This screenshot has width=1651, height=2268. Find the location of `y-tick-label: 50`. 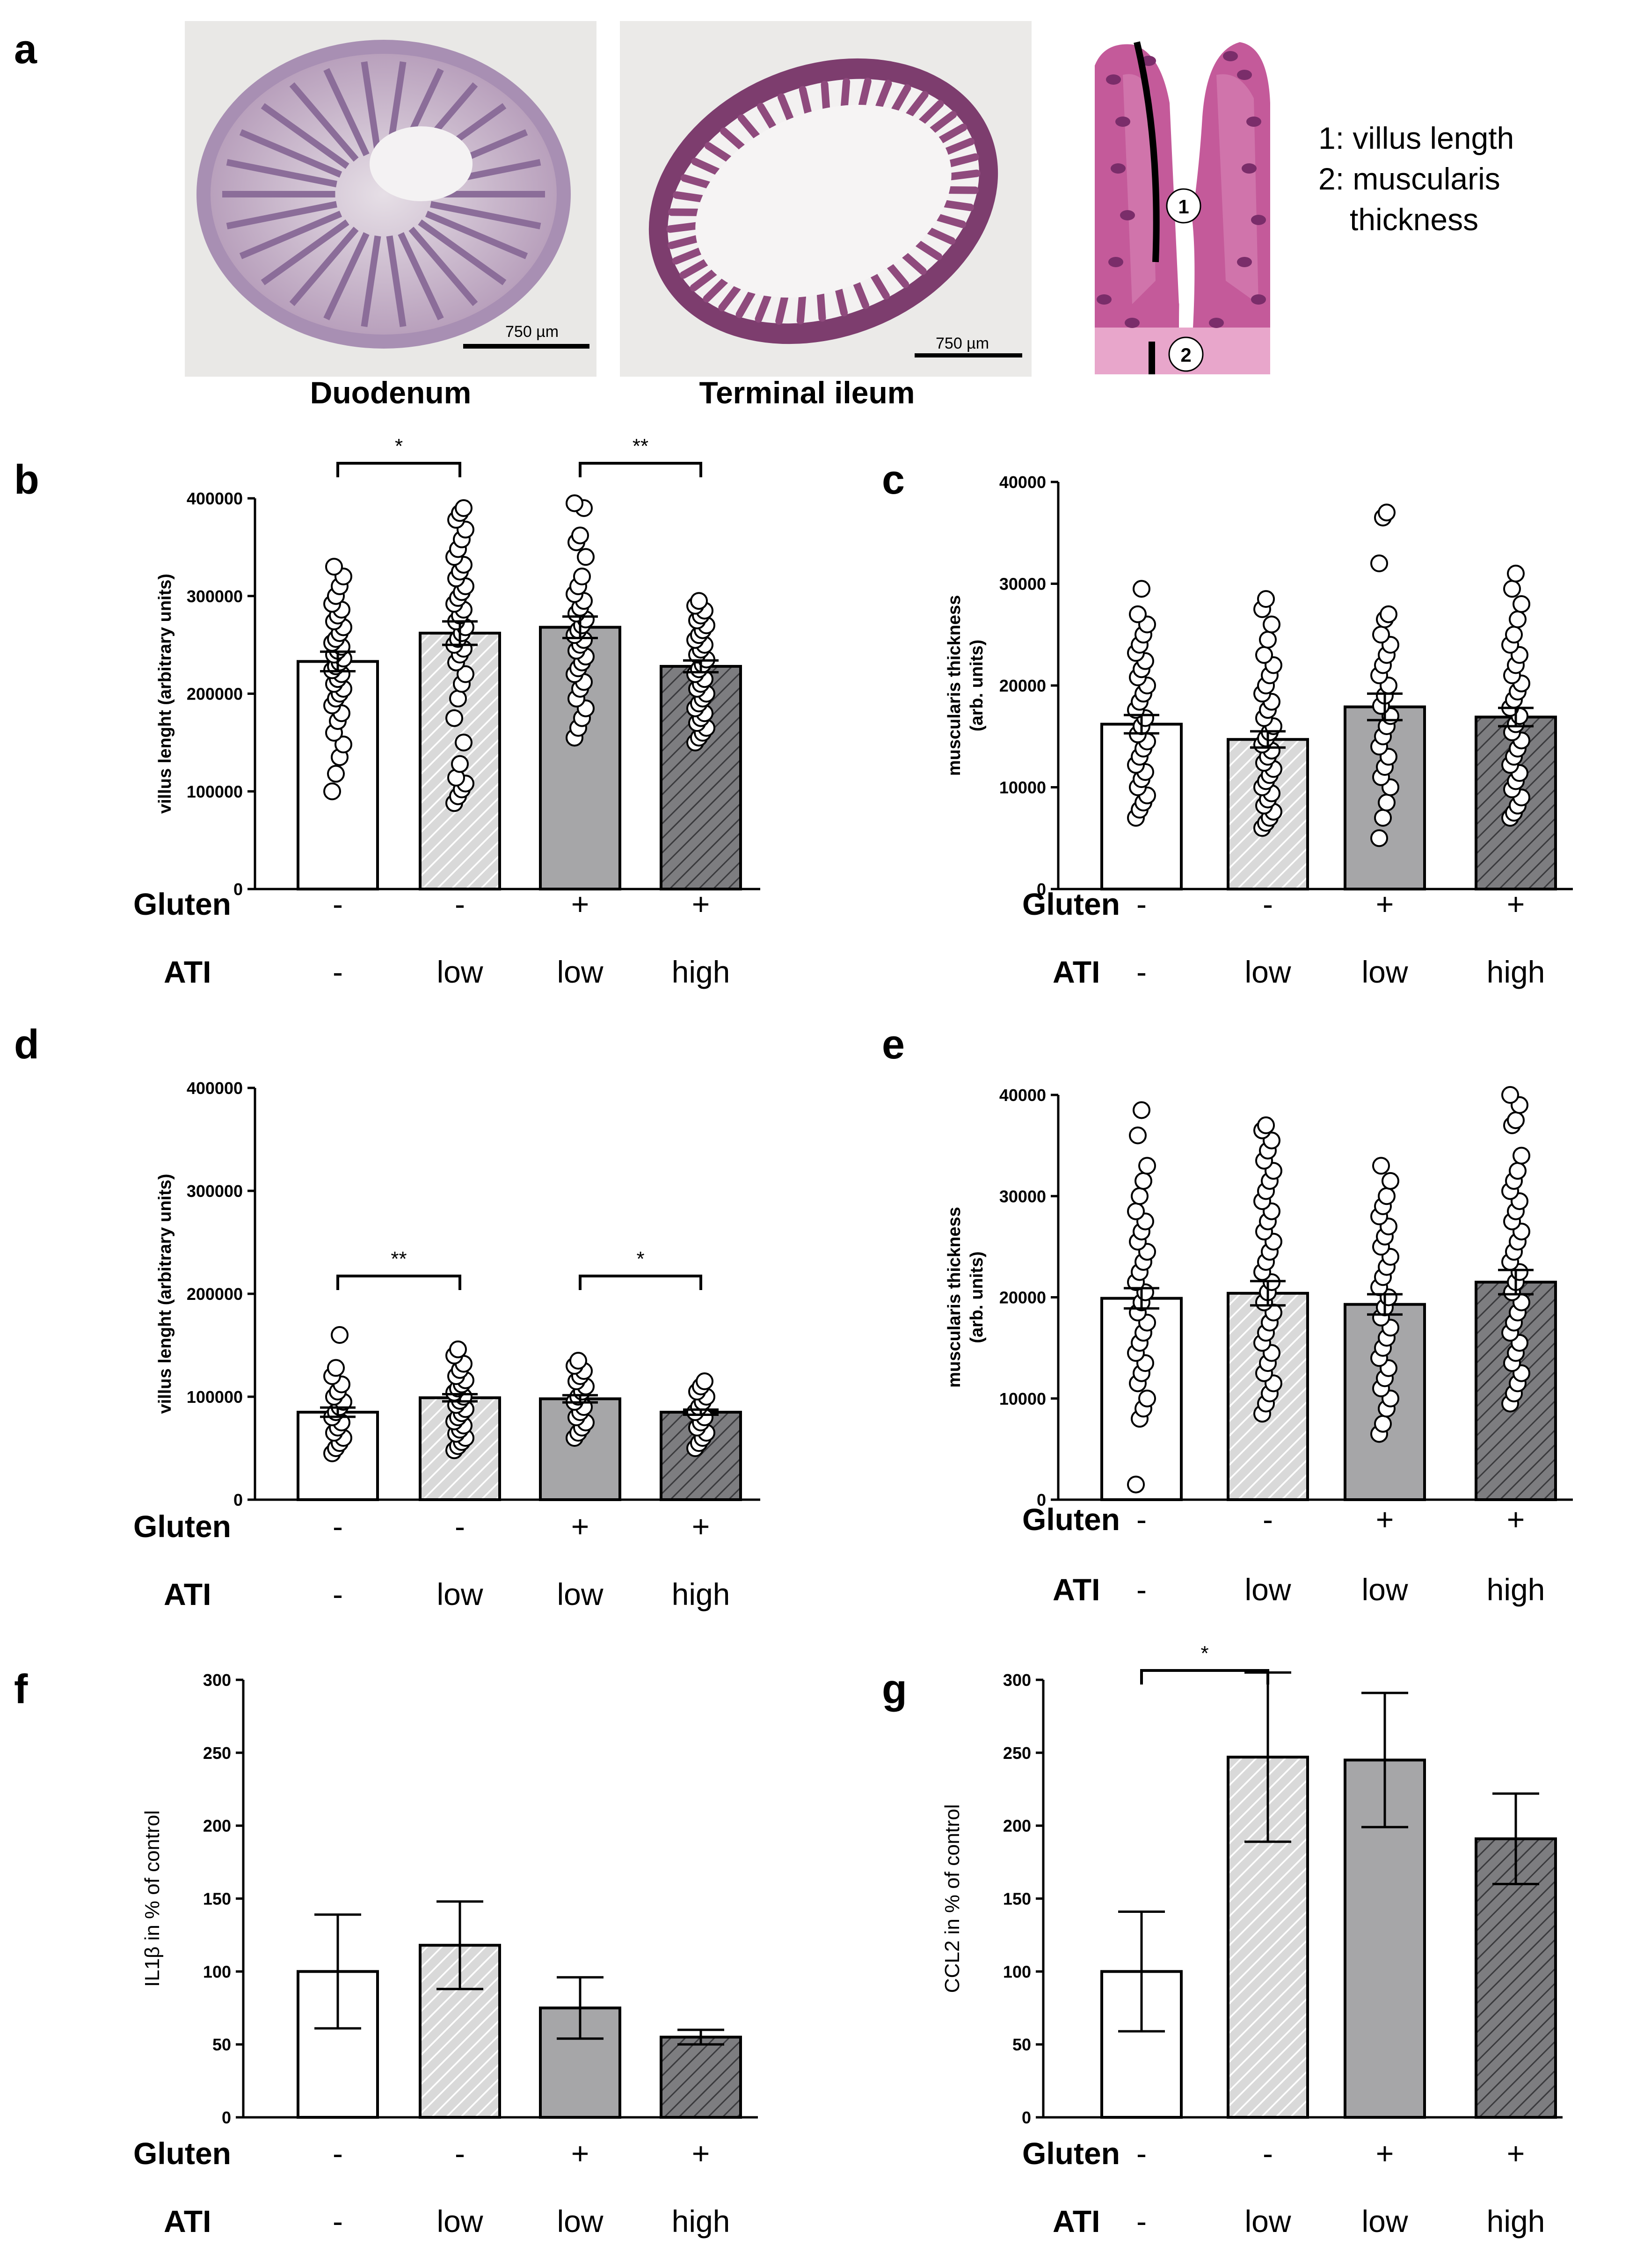

y-tick-label: 50 is located at coordinates (221, 2045).